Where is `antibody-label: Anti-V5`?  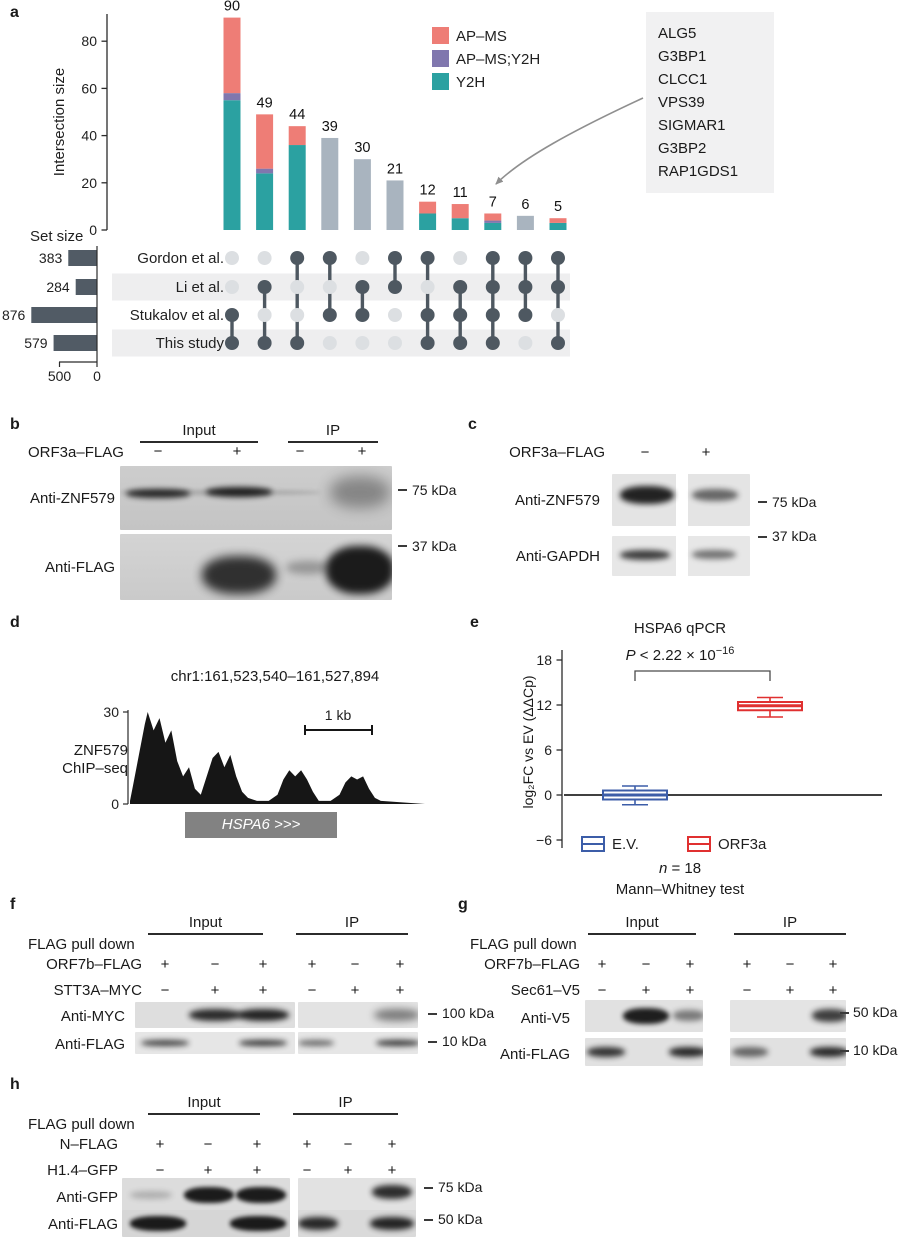
antibody-label: Anti-V5 is located at coordinates (545, 1018).